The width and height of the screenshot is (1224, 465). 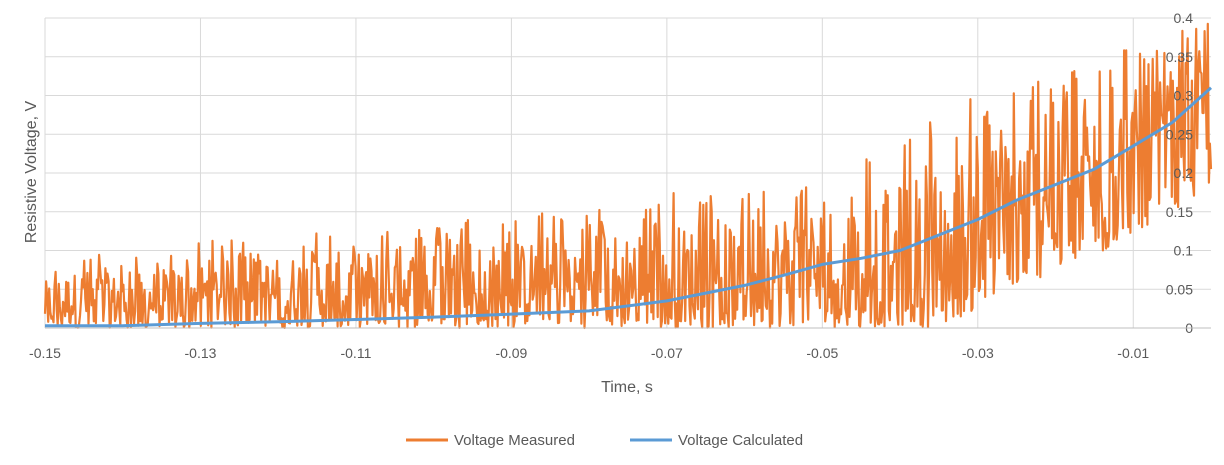 What do you see at coordinates (511, 353) in the screenshot?
I see `x-tick-label: -0.09` at bounding box center [511, 353].